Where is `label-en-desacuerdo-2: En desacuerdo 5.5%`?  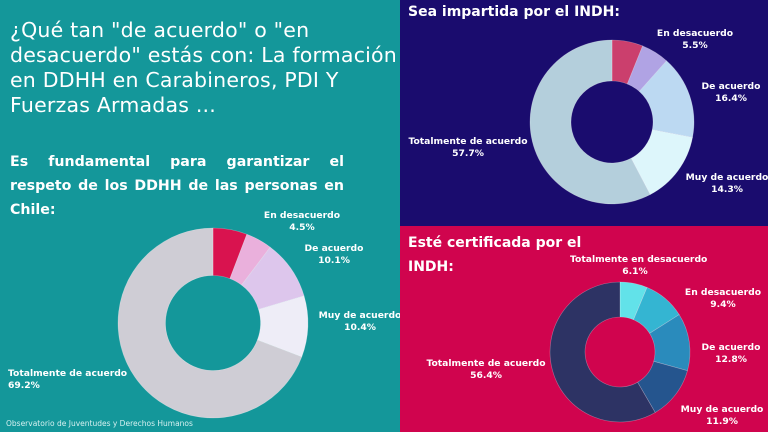 label-en-desacuerdo-2: En desacuerdo 5.5% is located at coordinates (695, 39).